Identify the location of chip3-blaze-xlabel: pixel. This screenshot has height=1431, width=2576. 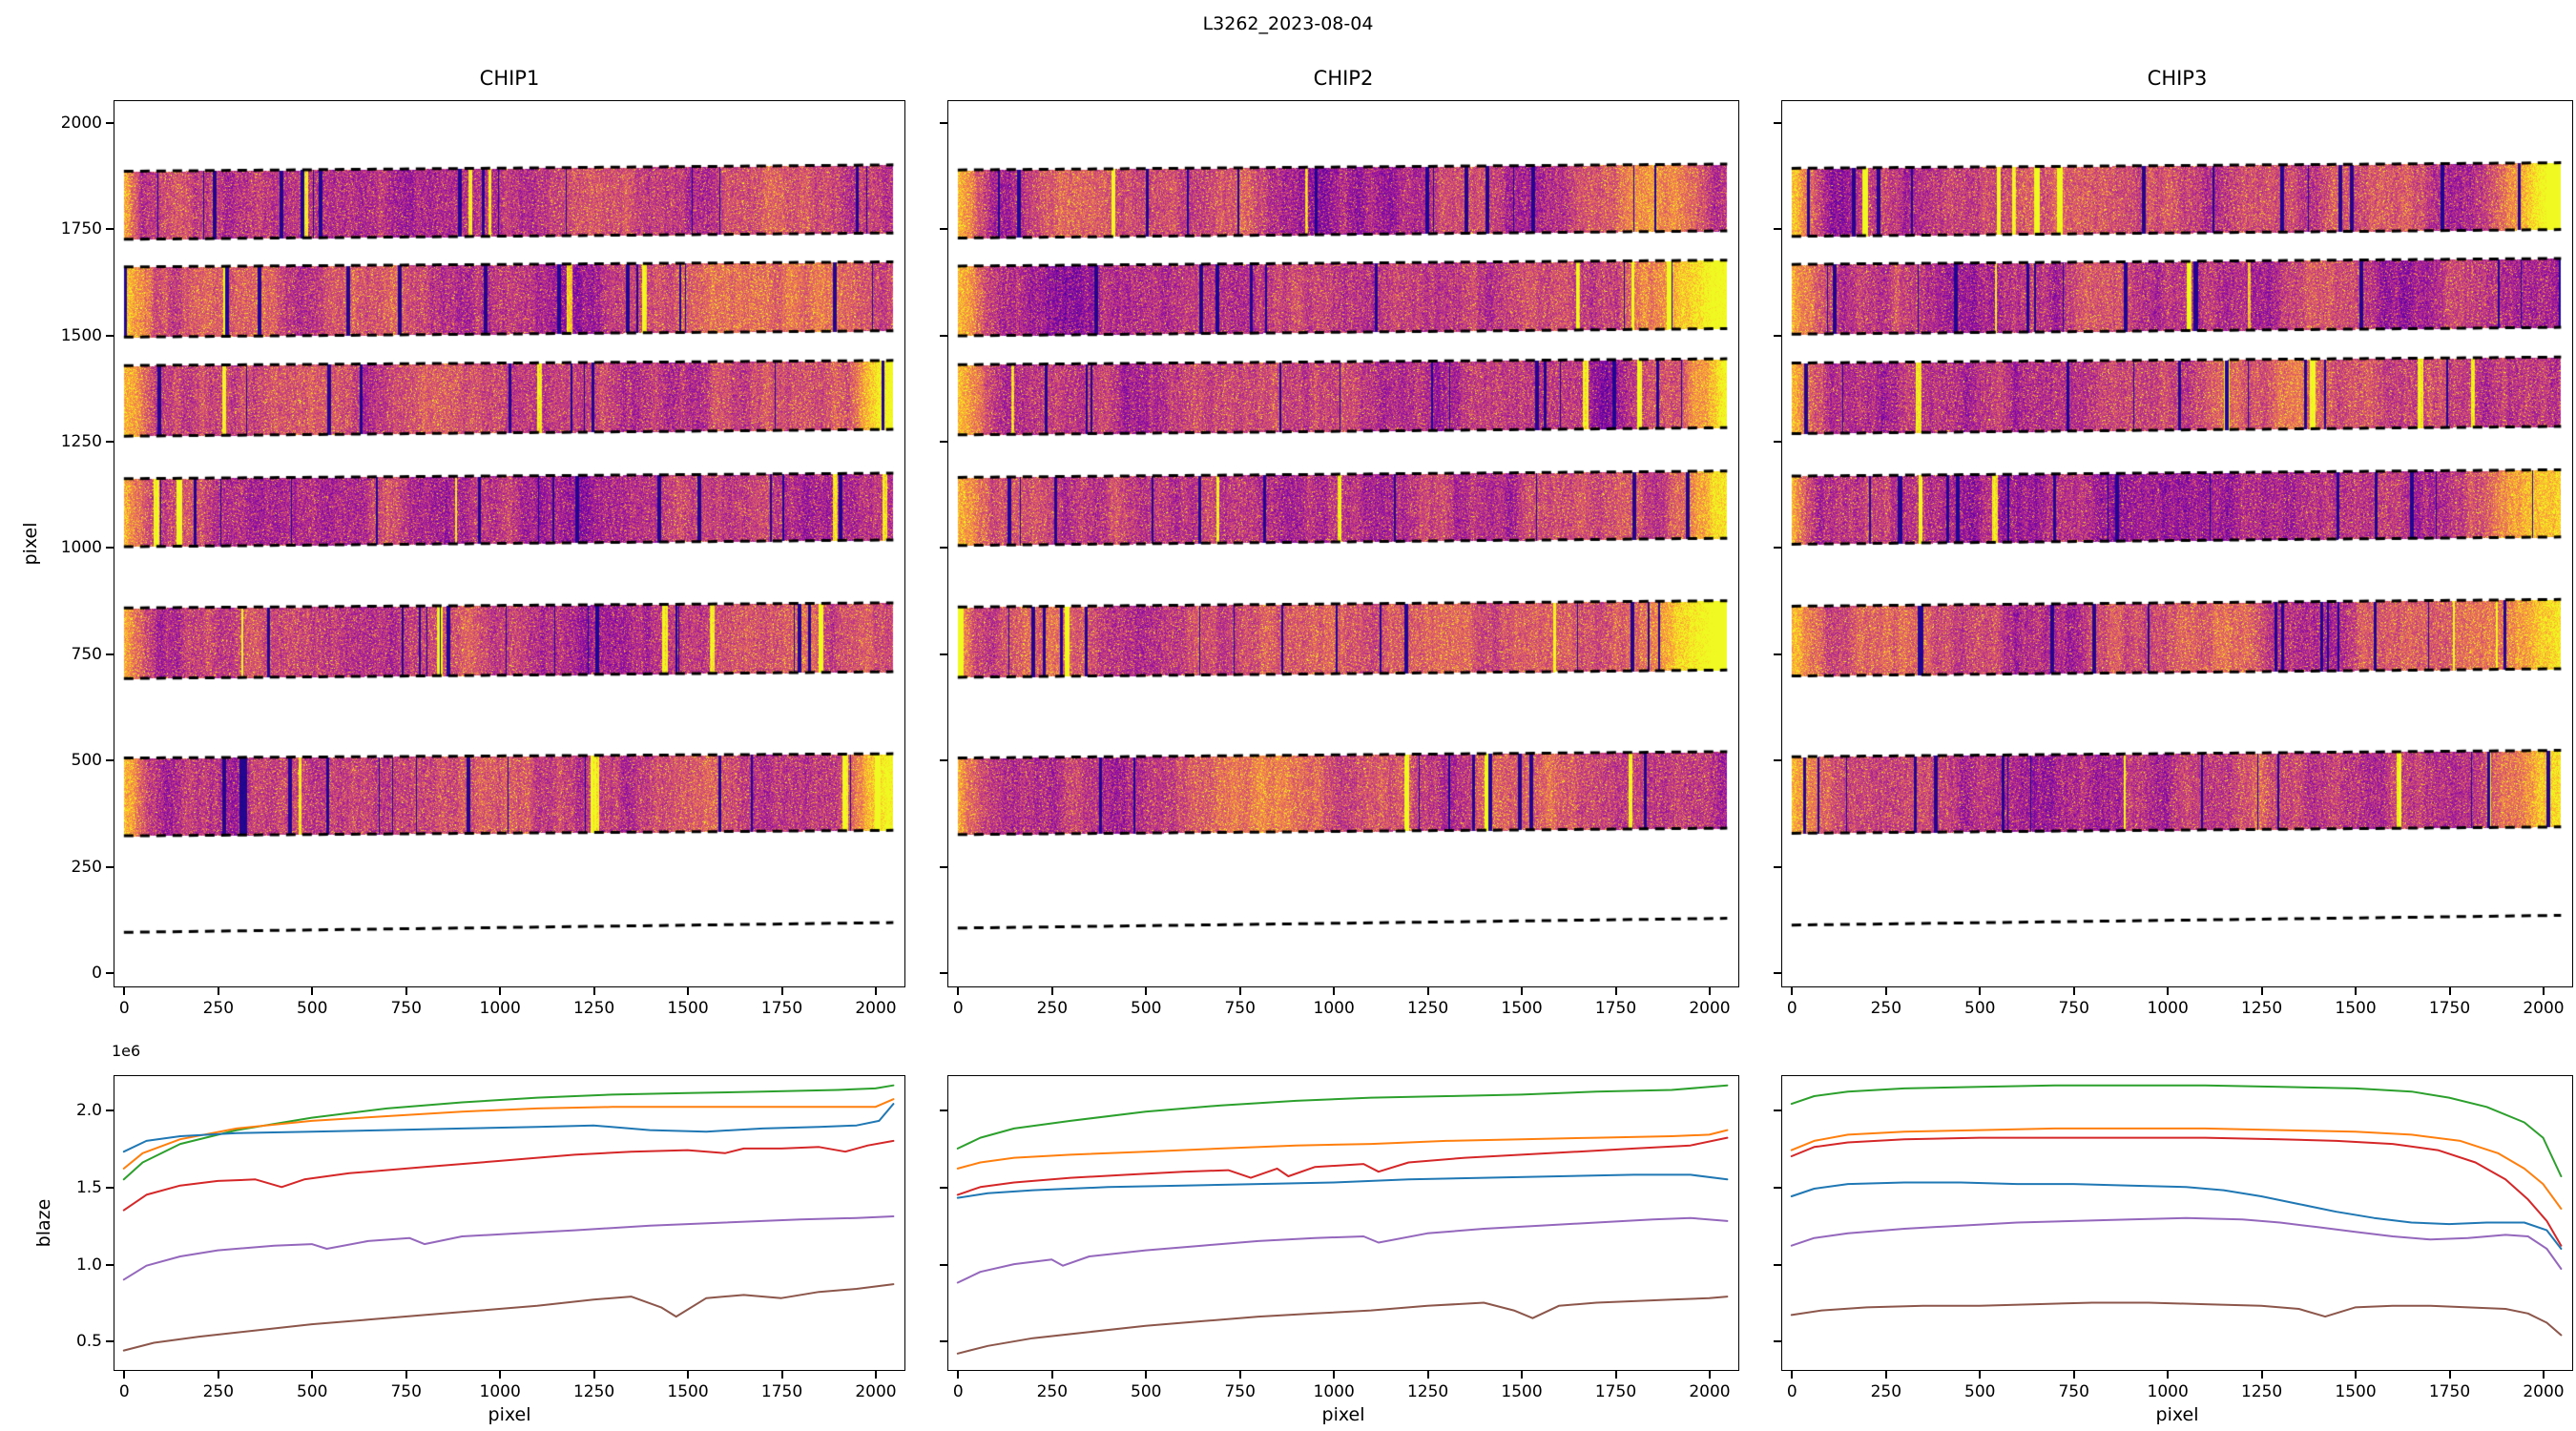
(2177, 1414).